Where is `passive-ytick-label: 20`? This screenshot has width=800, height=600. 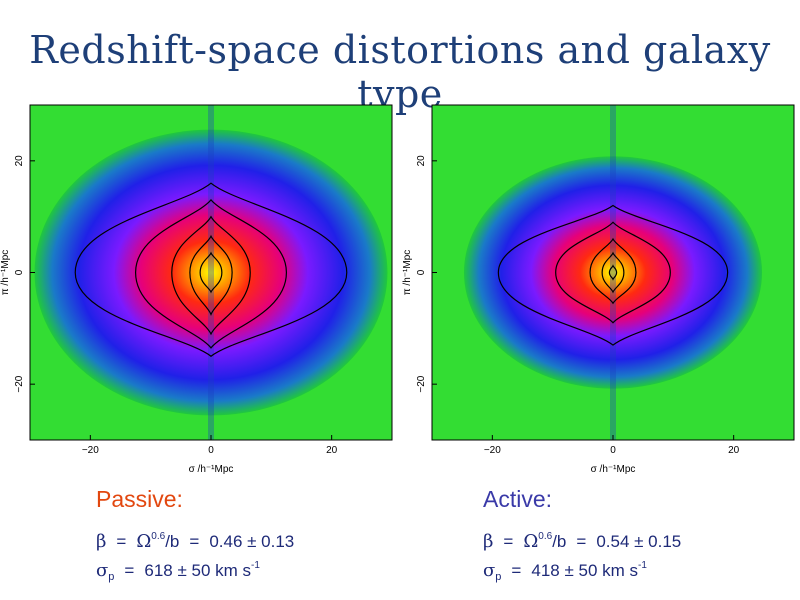 passive-ytick-label: 20 is located at coordinates (19, 161).